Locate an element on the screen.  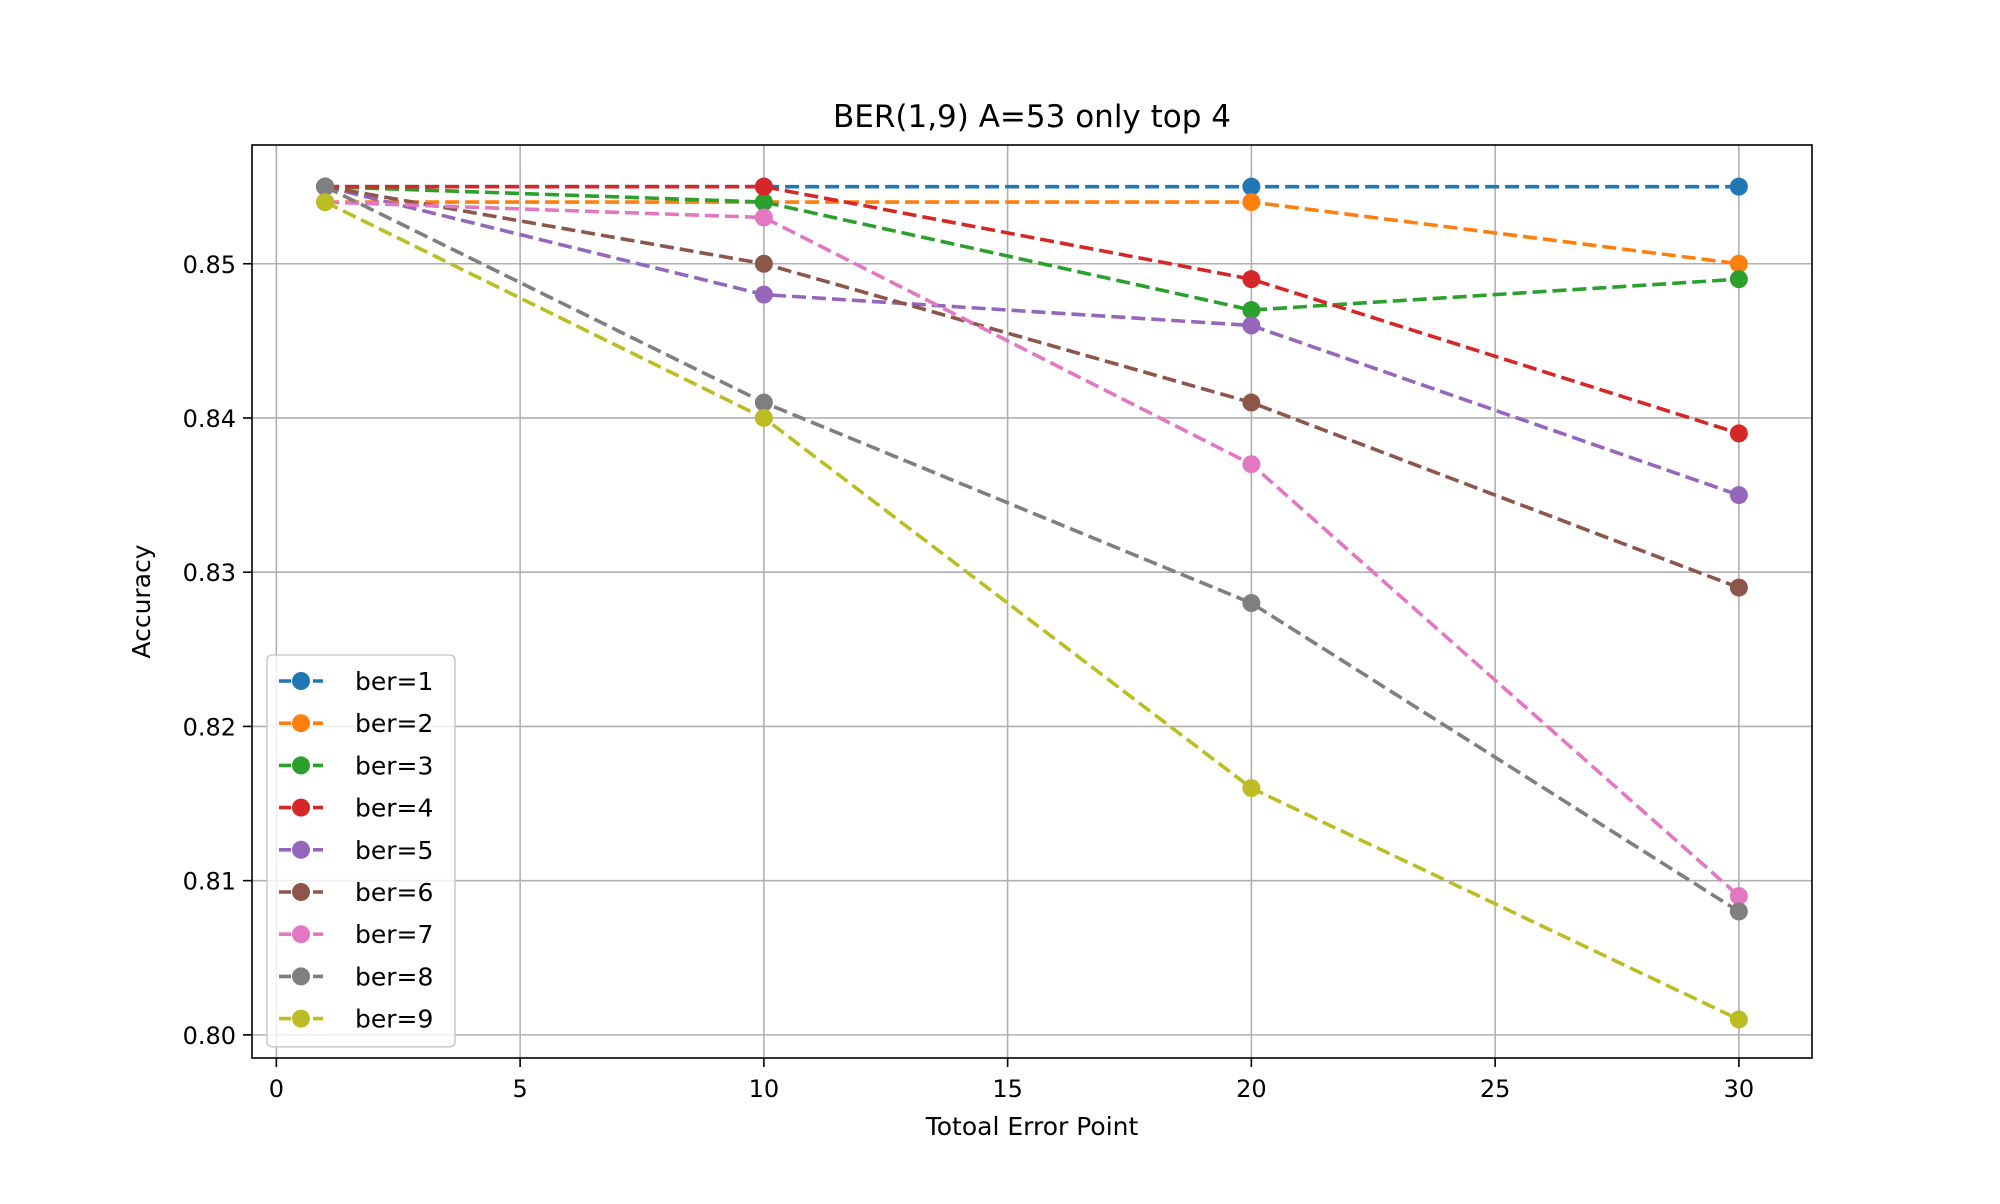
legend-item: ber=6 is located at coordinates (356, 892).